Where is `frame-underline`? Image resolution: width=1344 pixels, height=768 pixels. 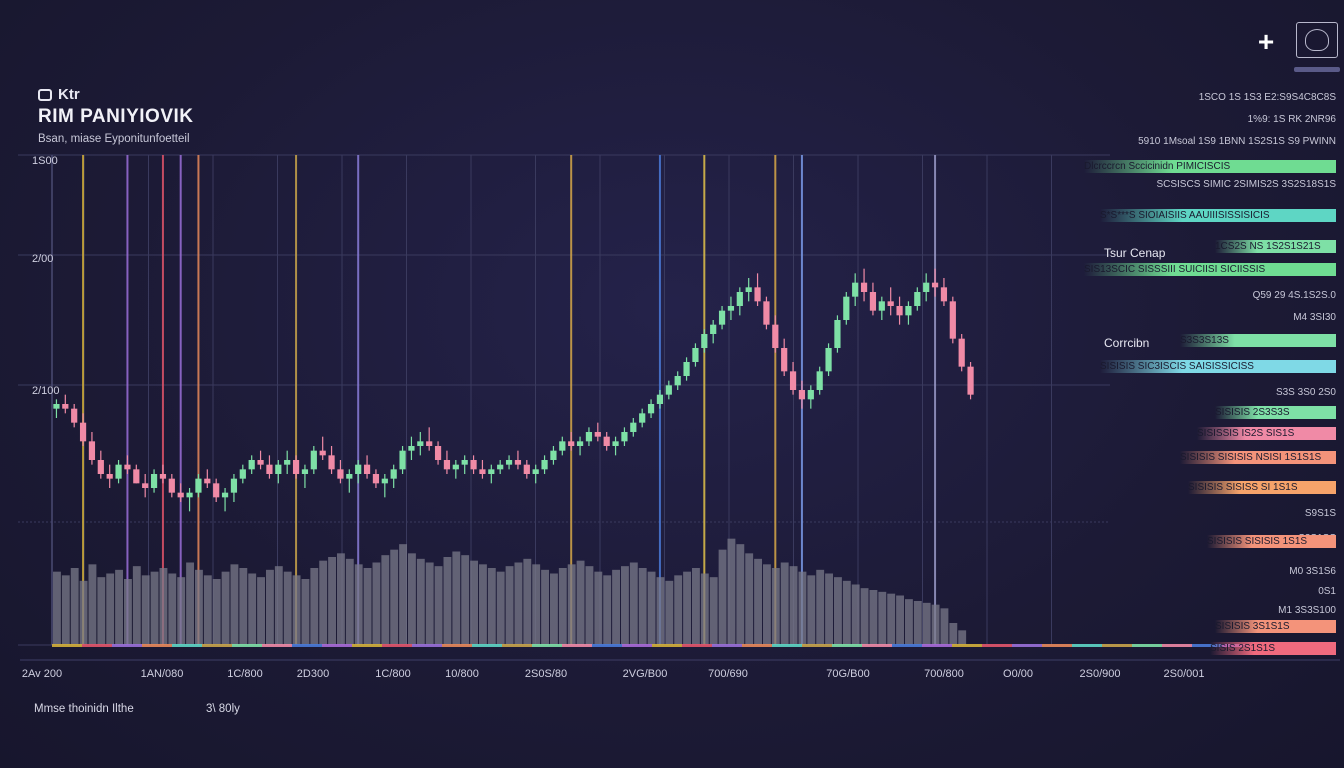
frame-underline is located at coordinates (1317, 69).